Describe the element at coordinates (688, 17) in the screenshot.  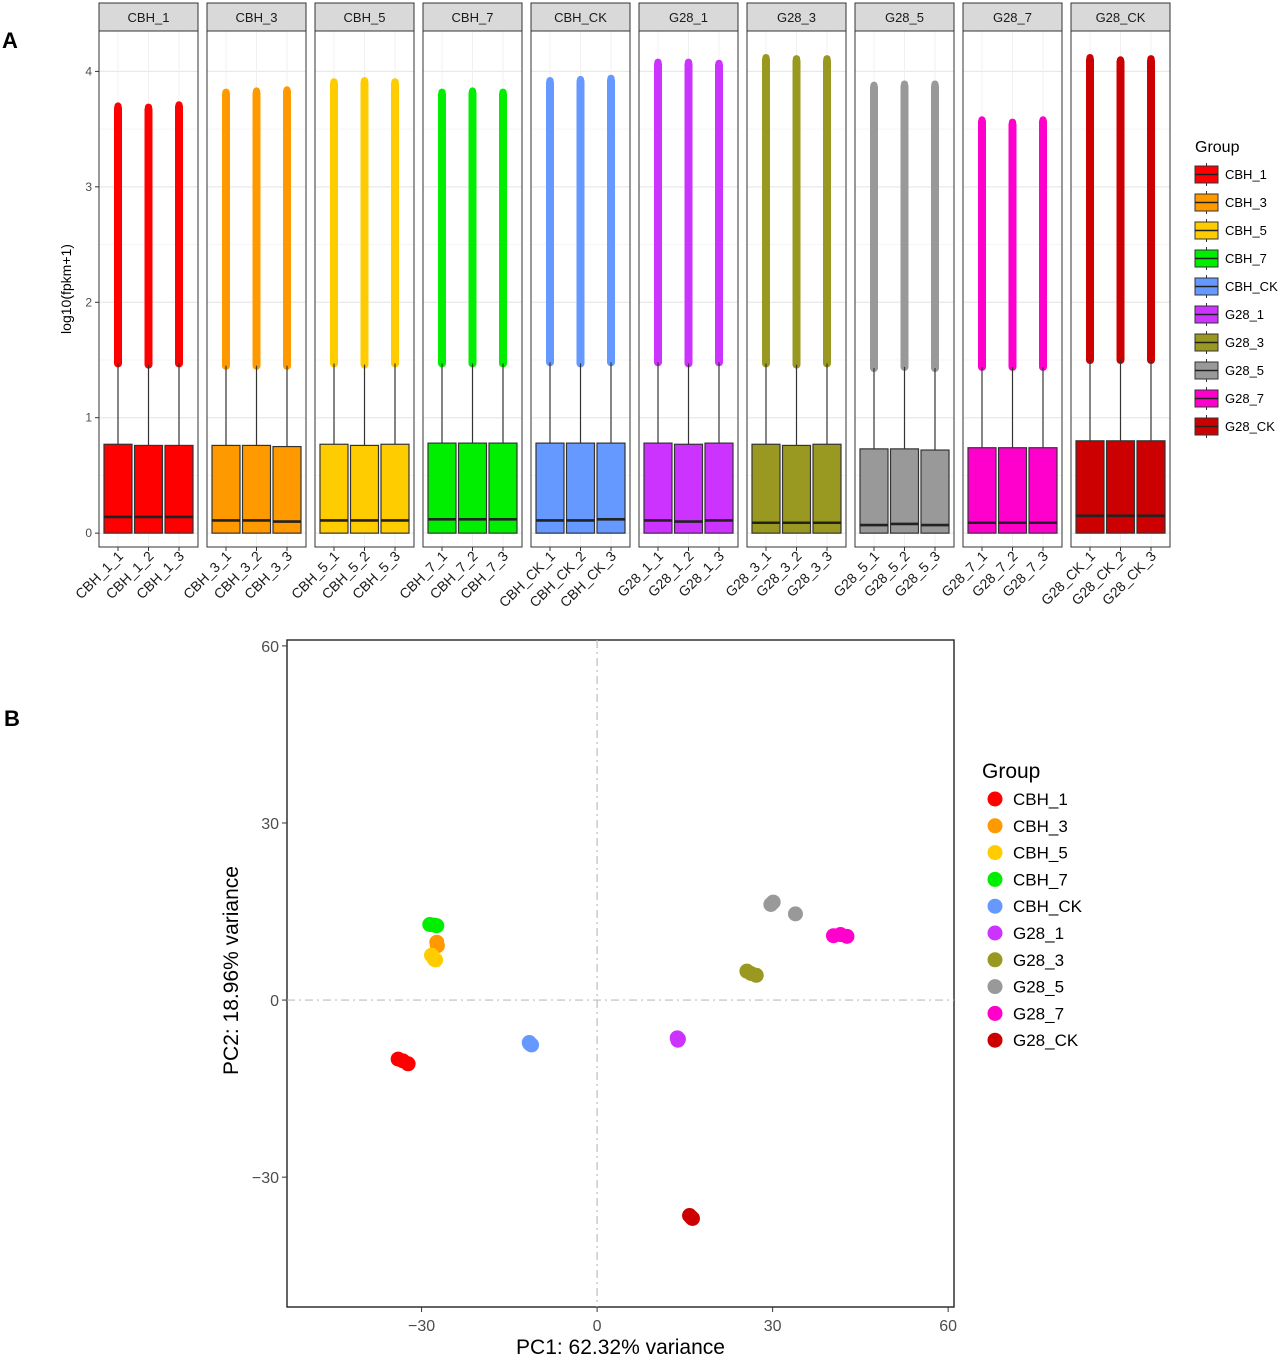
I see `facet-strip-label: G28_1` at that location.